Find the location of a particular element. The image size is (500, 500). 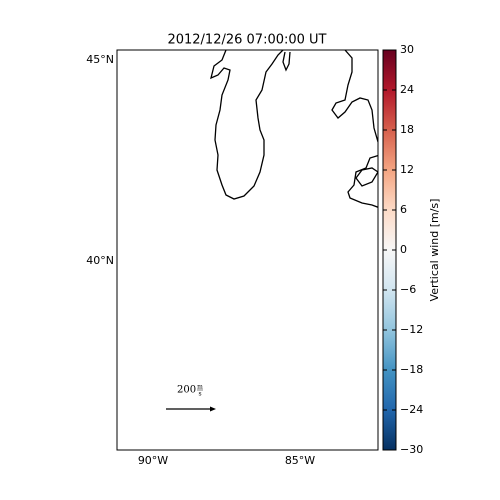

colorbar-label: Vertical wind [m/s] is located at coordinates (434, 250).